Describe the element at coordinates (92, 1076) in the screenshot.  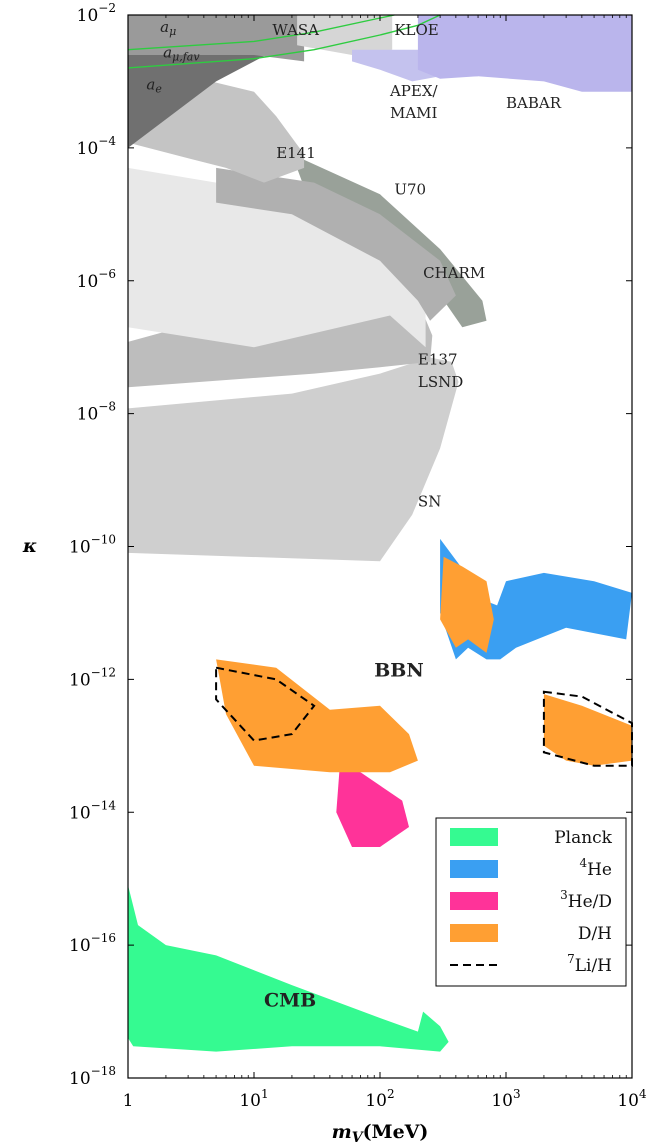
I see `y-tick-label: 10⁻¹⁸` at that location.